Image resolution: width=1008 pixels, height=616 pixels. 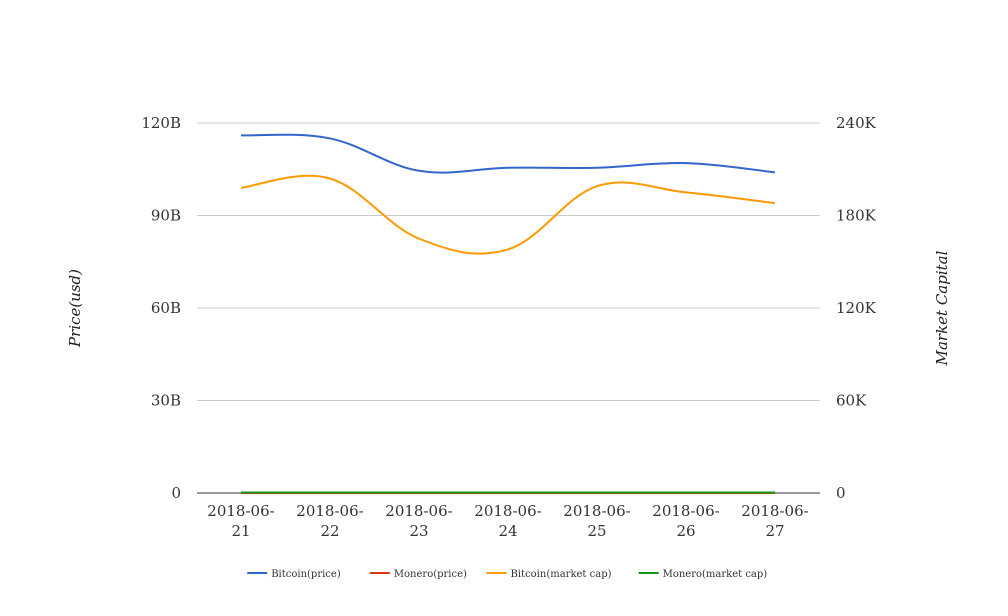 I want to click on legend-label: Monero(market cap), so click(x=715, y=574).